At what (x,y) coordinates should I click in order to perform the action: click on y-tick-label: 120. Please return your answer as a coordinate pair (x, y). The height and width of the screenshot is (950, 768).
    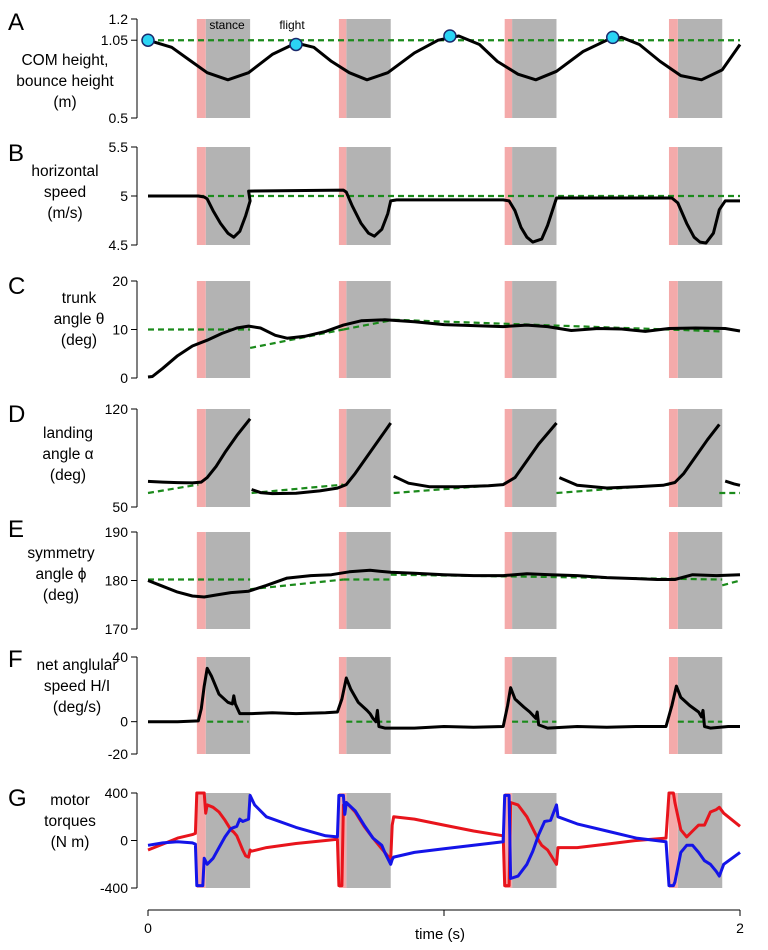
    Looking at the image, I should click on (117, 409).